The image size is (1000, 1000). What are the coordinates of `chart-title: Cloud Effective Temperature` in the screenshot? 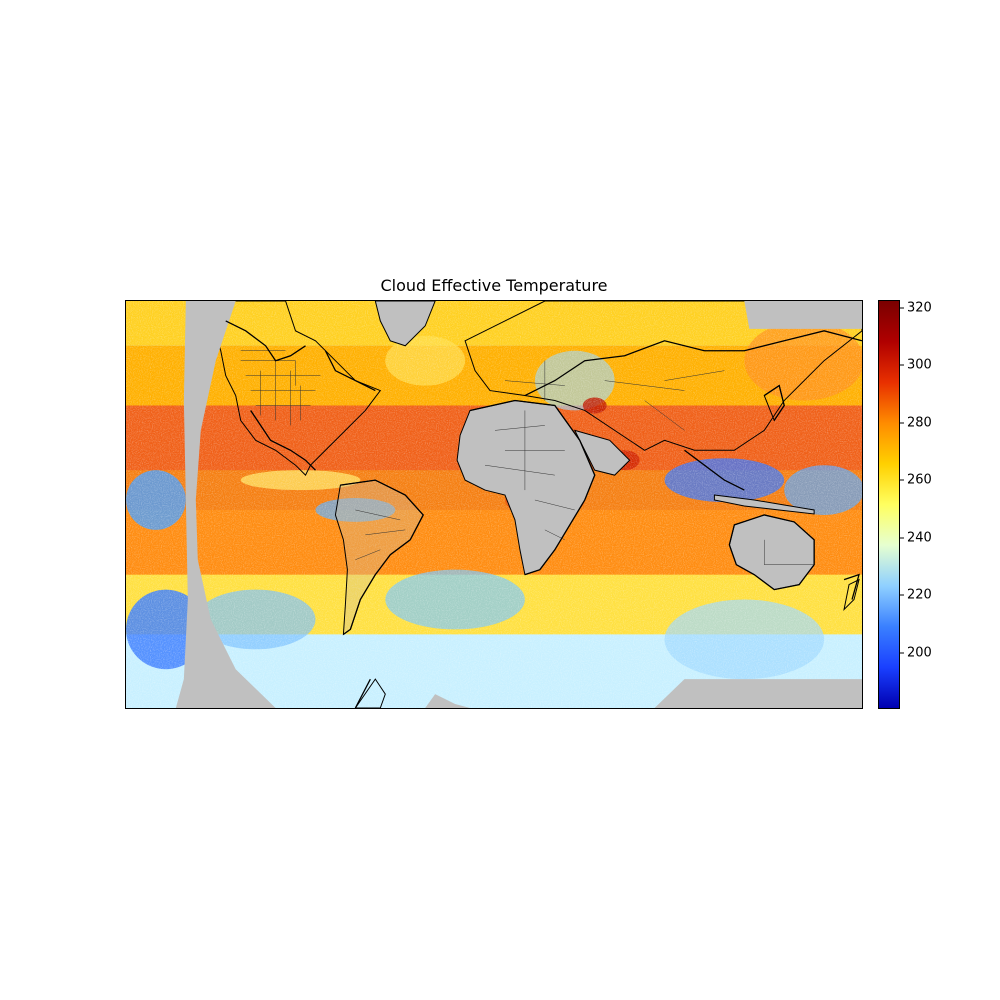 It's located at (494, 285).